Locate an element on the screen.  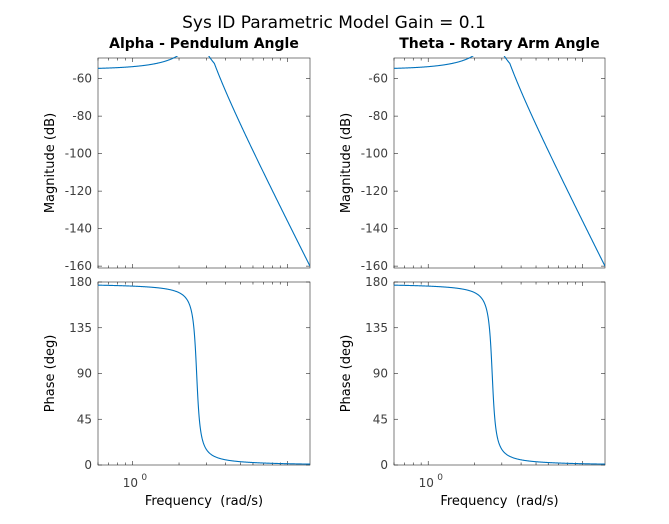
panel-title: Alpha - Pendulum Angle is located at coordinates (204, 44).